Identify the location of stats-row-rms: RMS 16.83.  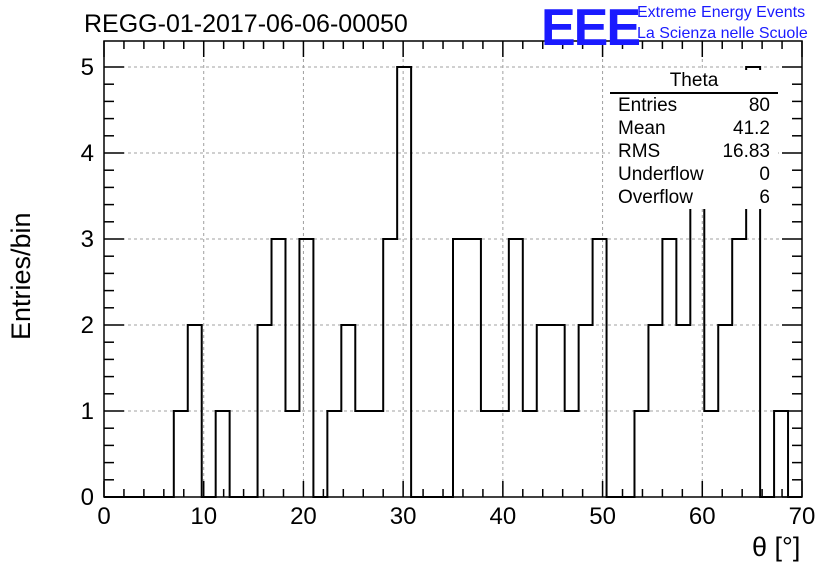
(694, 151).